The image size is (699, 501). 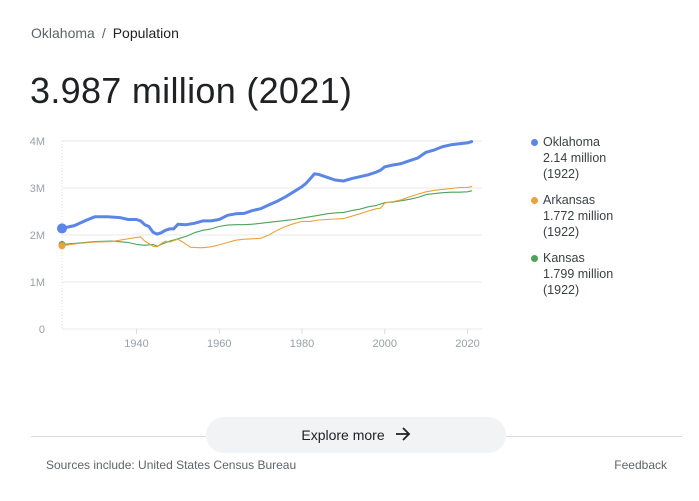 I want to click on arrow-right-icon, so click(x=403, y=435).